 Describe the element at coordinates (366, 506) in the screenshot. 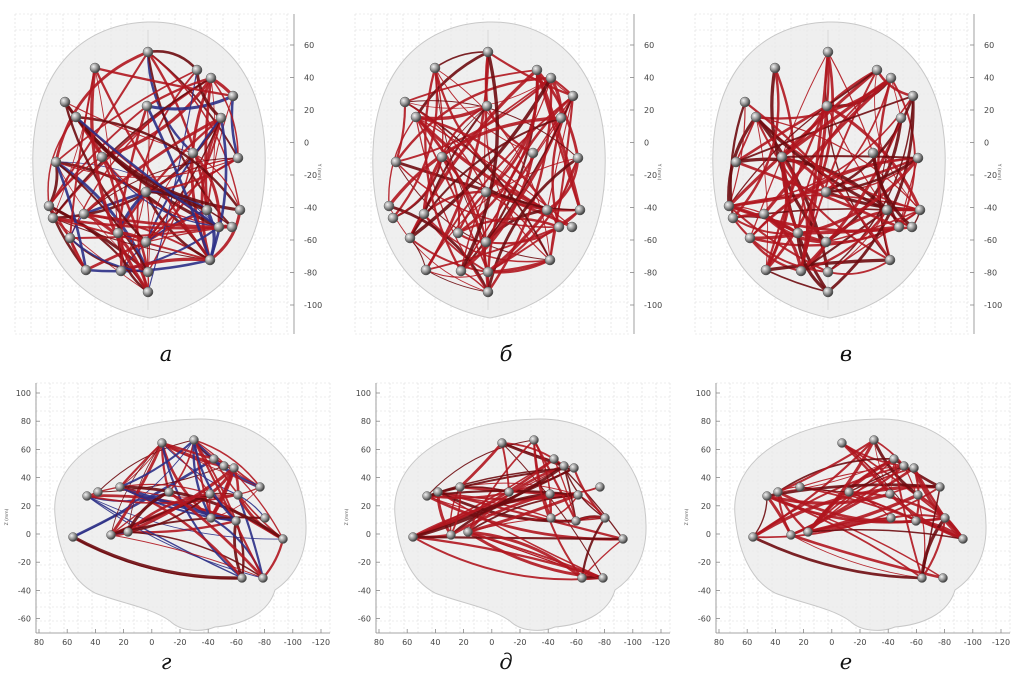

I see `z-tick-label: 20` at that location.